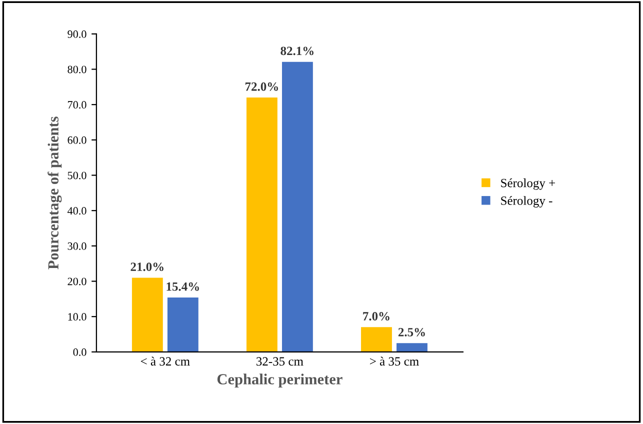  What do you see at coordinates (77, 140) in the screenshot?
I see `y-tick-label: 60.0` at bounding box center [77, 140].